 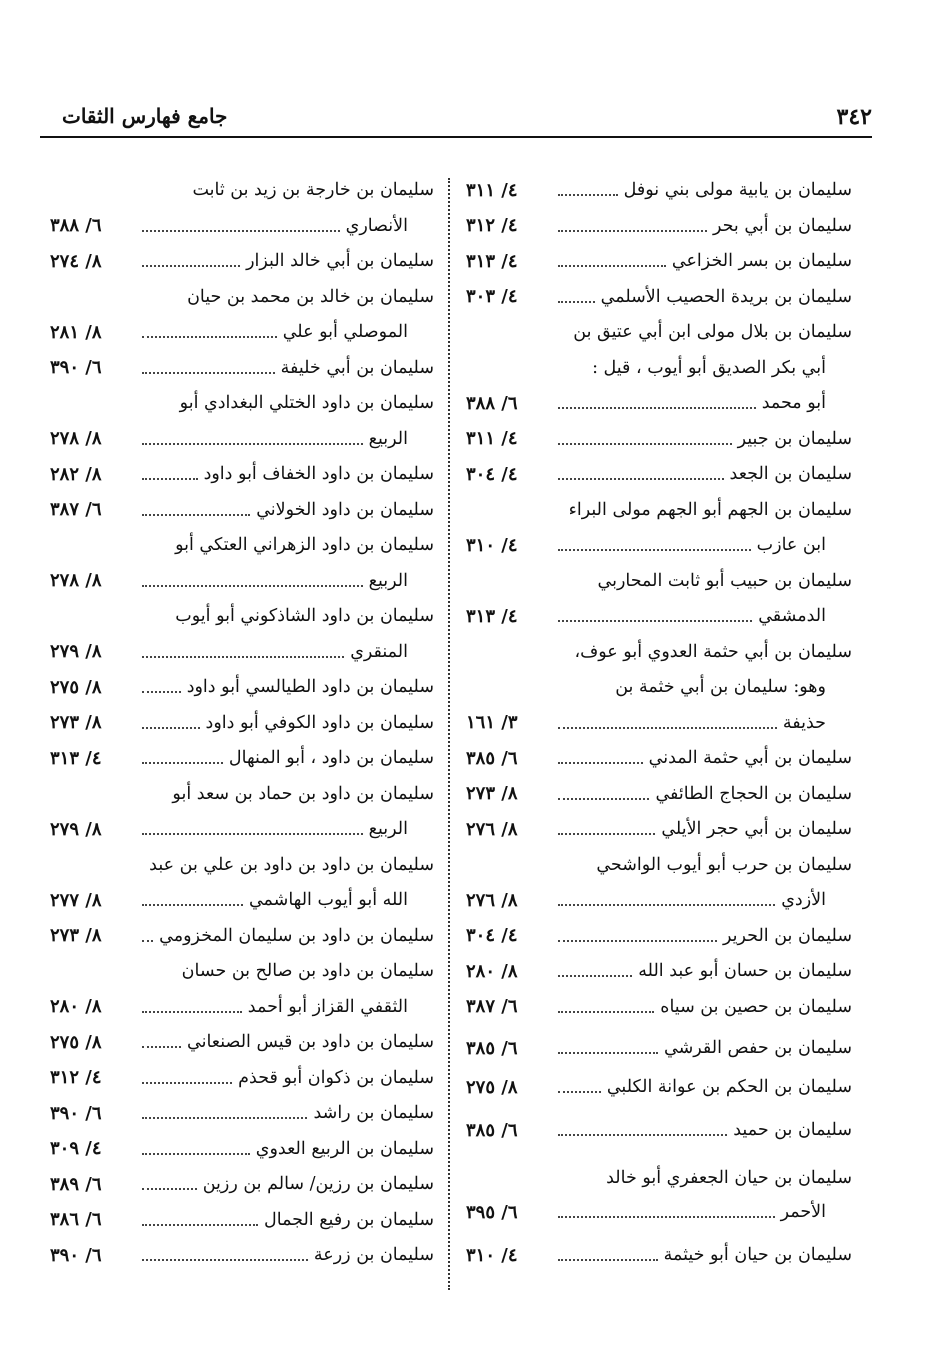 What do you see at coordinates (659, 1048) in the screenshot?
I see `index-entry: سليمان بن حفص القرشي ٦/ ٣٨٥` at bounding box center [659, 1048].